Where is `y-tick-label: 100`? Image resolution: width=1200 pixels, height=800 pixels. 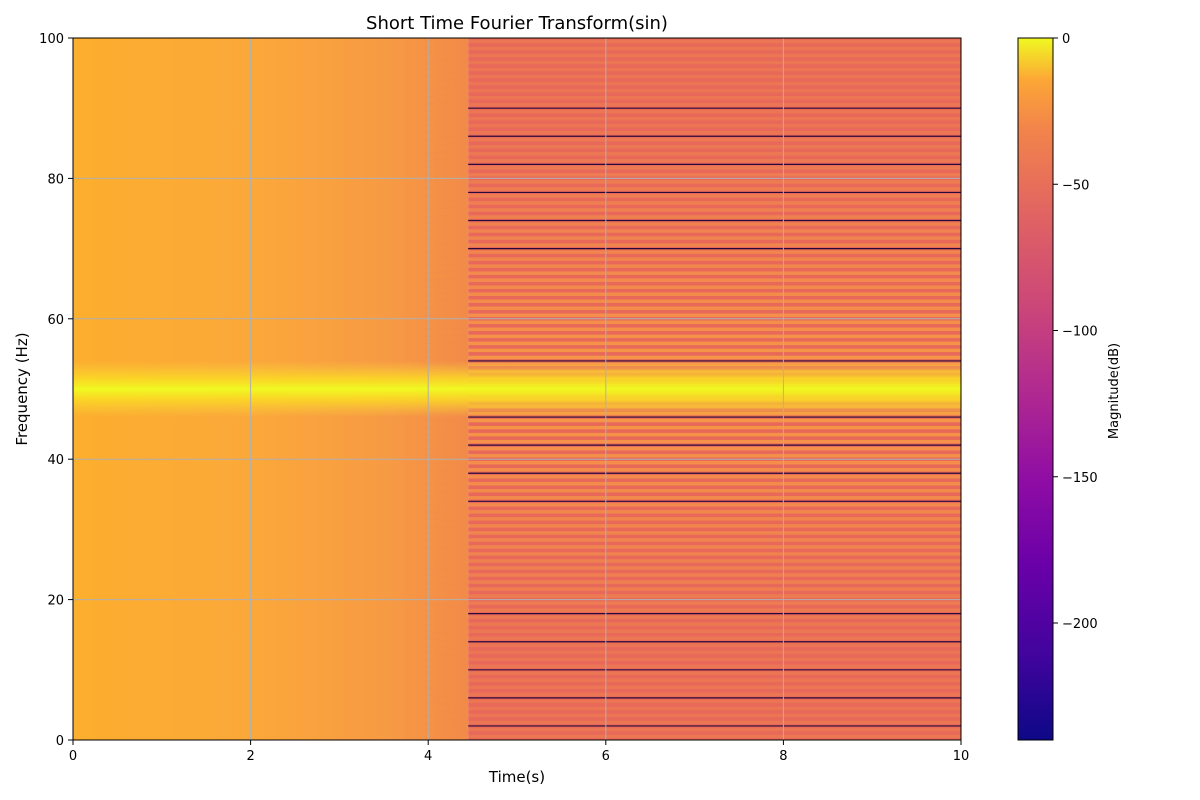
y-tick-label: 100 is located at coordinates (51, 39).